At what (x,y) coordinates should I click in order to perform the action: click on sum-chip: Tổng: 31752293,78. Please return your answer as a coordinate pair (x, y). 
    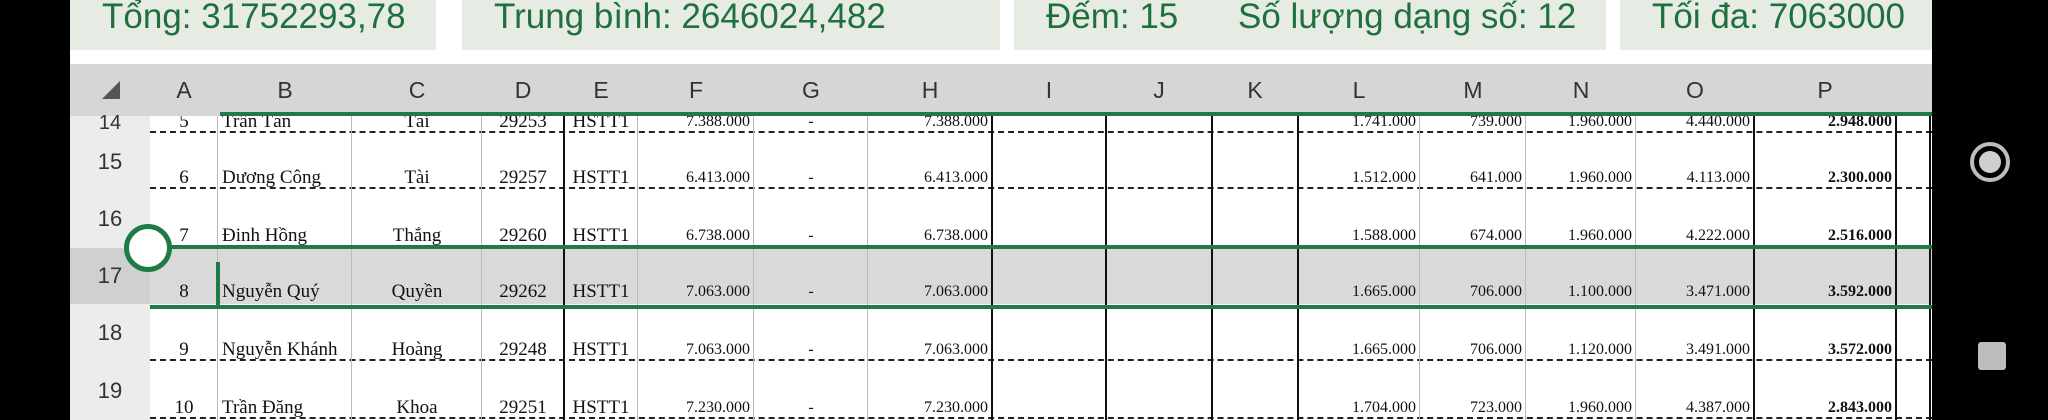
    Looking at the image, I should click on (253, 25).